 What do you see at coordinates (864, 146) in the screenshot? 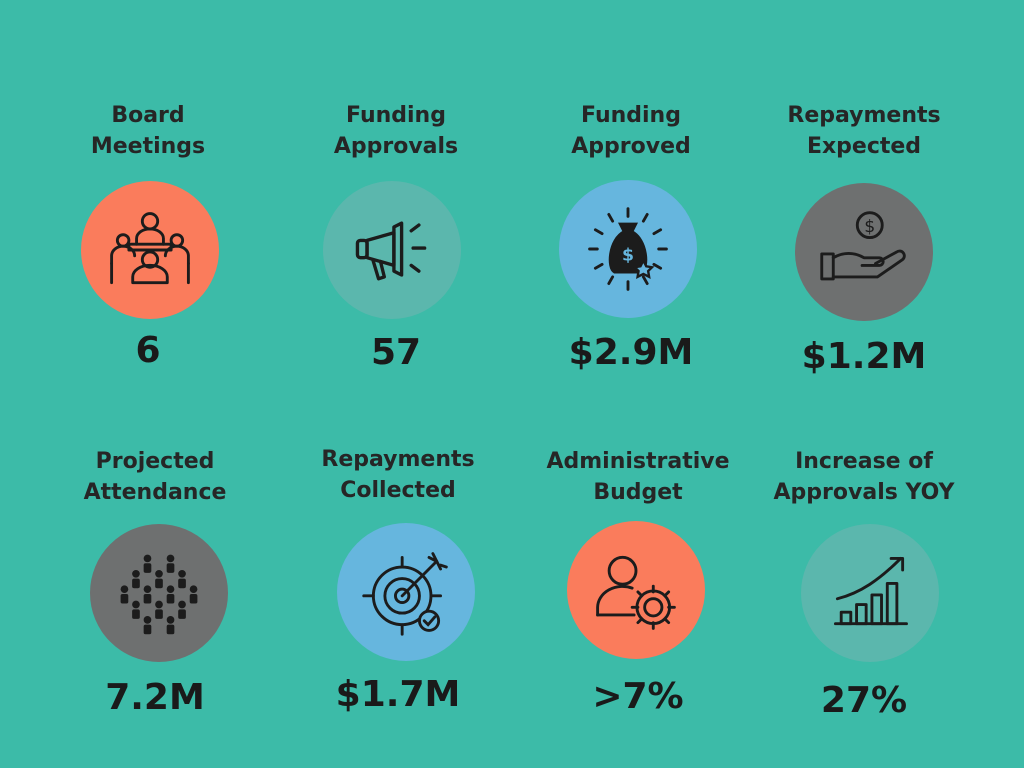
I see `stat-label-line2: Expected` at bounding box center [864, 146].